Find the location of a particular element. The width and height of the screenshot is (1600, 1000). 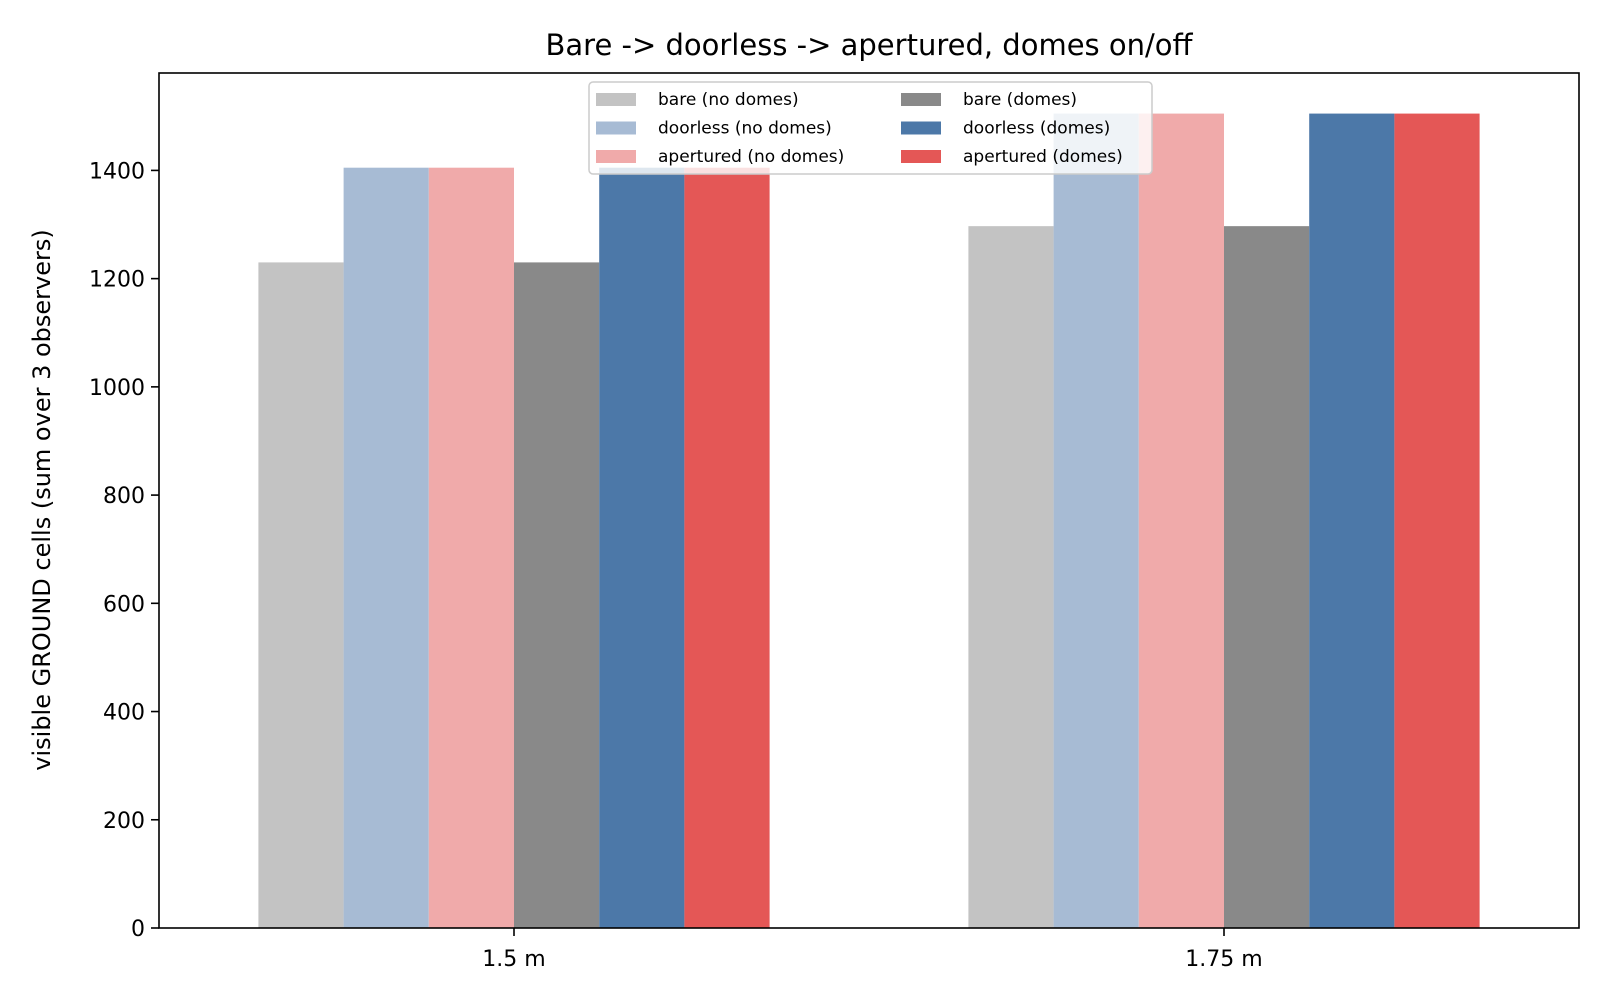

y-tick-label: 1000 is located at coordinates (117, 388).